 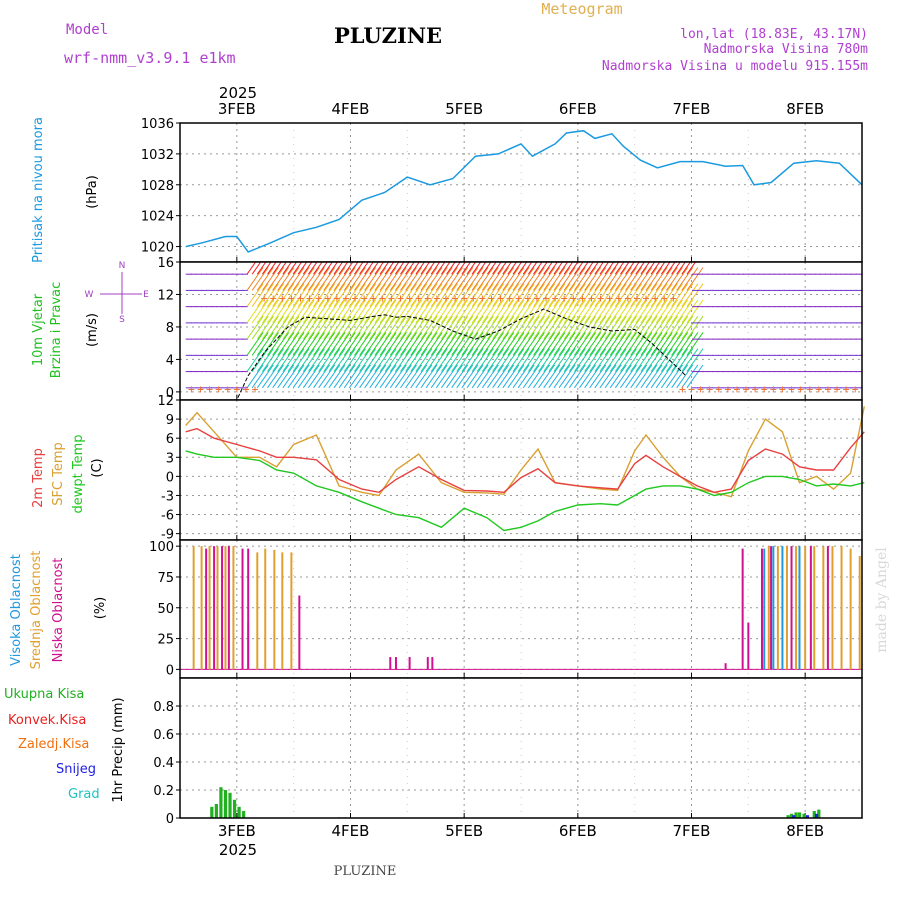 I want to click on y-tick-label: -9, so click(x=167, y=535).